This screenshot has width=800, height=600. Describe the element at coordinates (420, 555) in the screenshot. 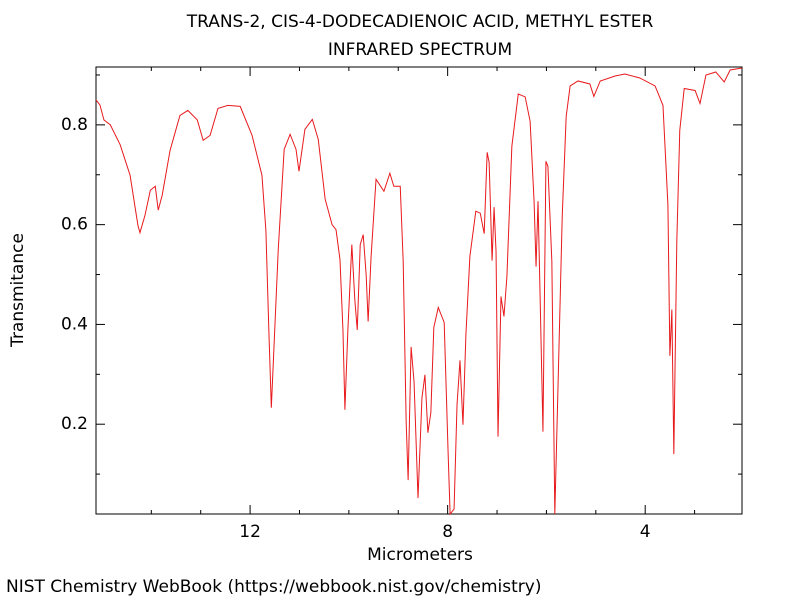

I see `x-axis-label: Micrometers` at that location.